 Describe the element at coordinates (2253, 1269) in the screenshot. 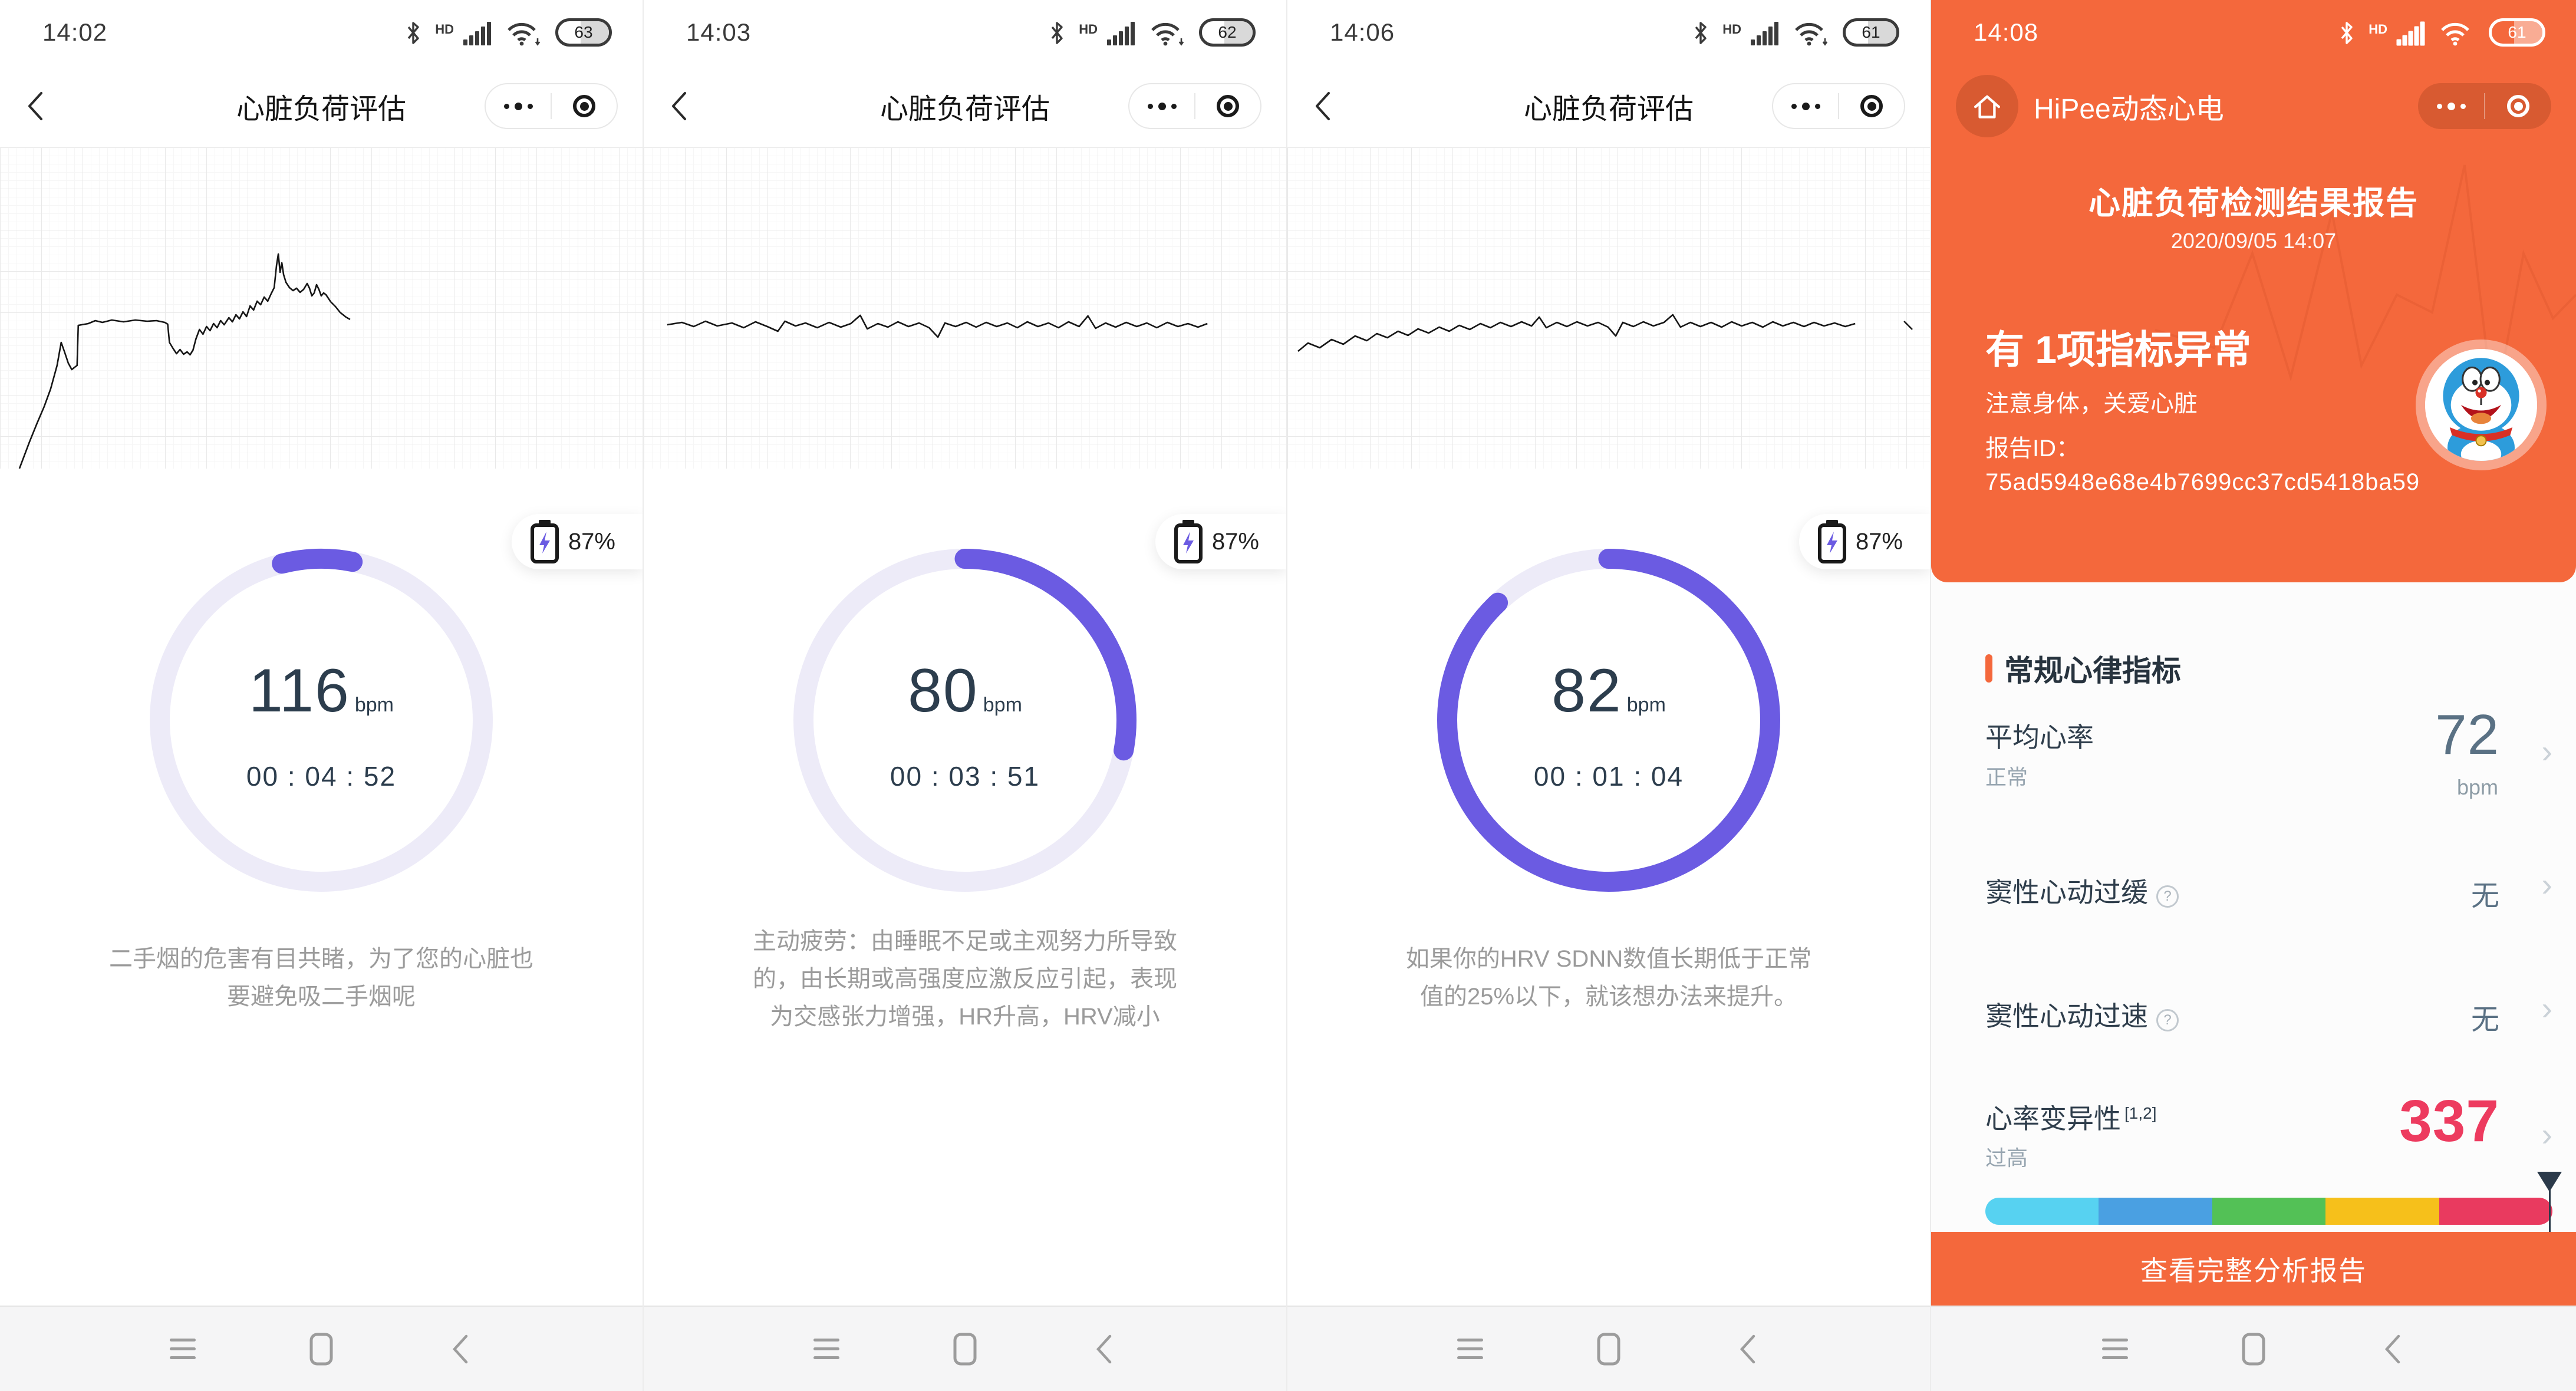

I see `view-full-report-button: 查看完整分析报告` at that location.